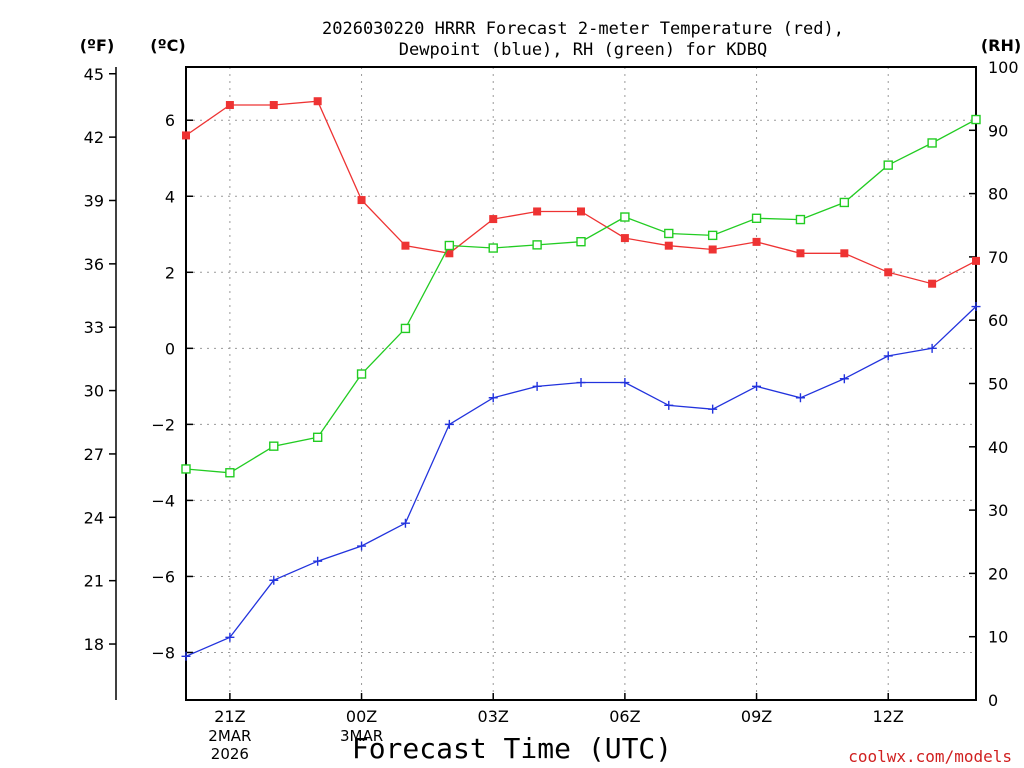 Image resolution: width=1024 pixels, height=768 pixels. Describe the element at coordinates (170, 196) in the screenshot. I see `celsius-tick-label: 4` at that location.